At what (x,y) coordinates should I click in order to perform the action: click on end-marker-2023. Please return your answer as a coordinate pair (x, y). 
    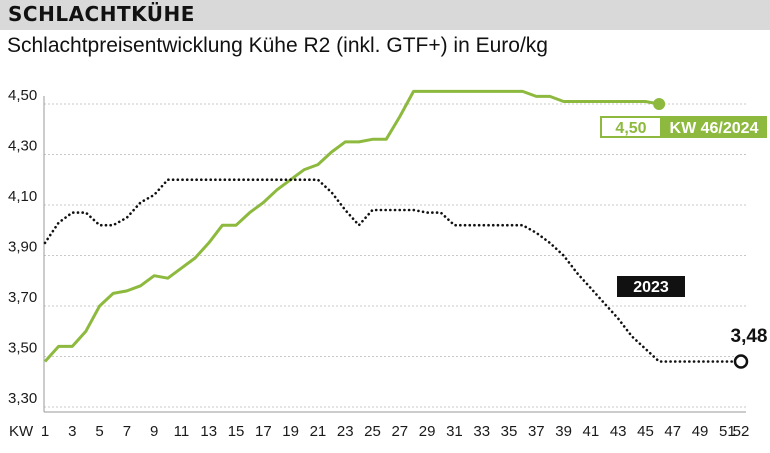
    Looking at the image, I should click on (741, 361).